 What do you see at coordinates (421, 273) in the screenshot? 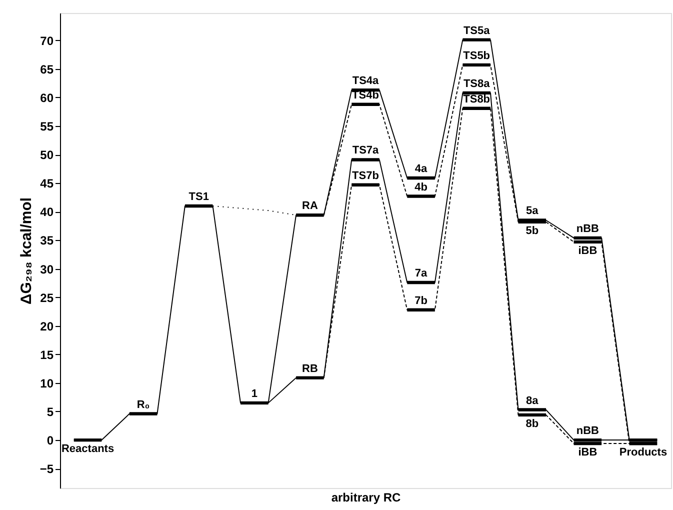
I see `annotation: 7a` at bounding box center [421, 273].